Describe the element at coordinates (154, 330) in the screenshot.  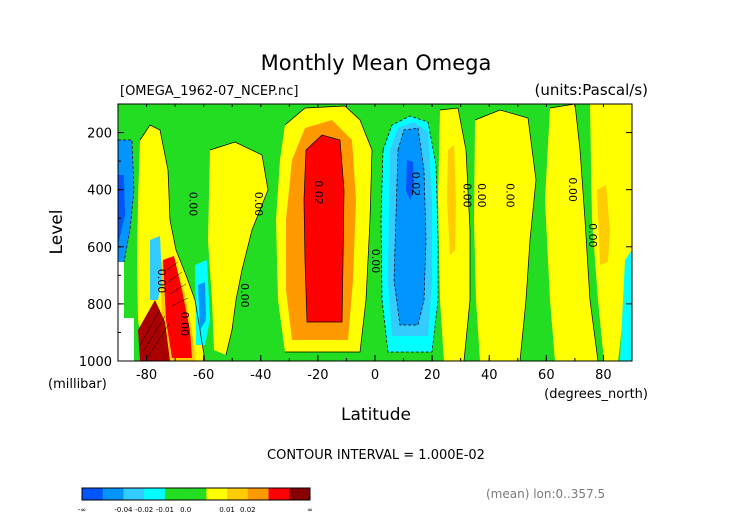
I see `region-positive-south-darkred` at that location.